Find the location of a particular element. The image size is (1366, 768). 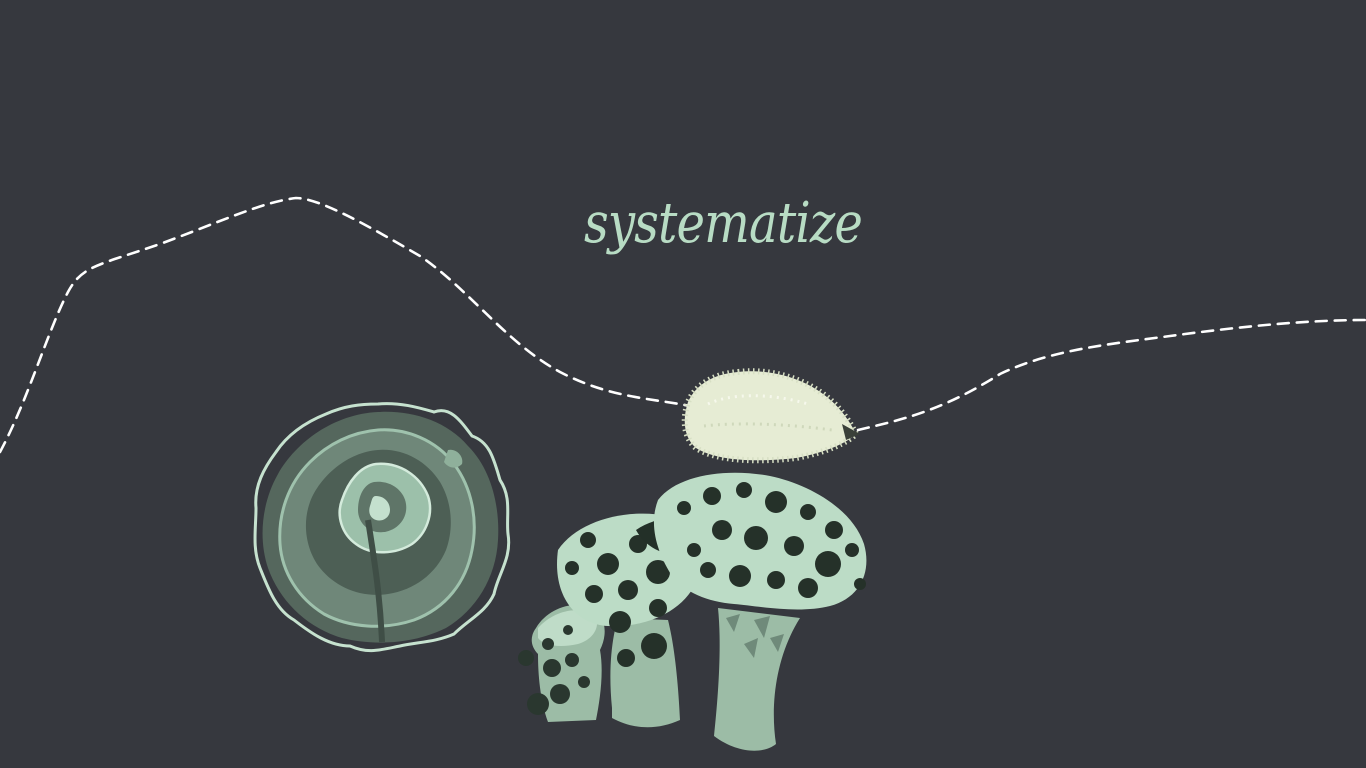

mushroom-cluster-icon is located at coordinates (692, 611).